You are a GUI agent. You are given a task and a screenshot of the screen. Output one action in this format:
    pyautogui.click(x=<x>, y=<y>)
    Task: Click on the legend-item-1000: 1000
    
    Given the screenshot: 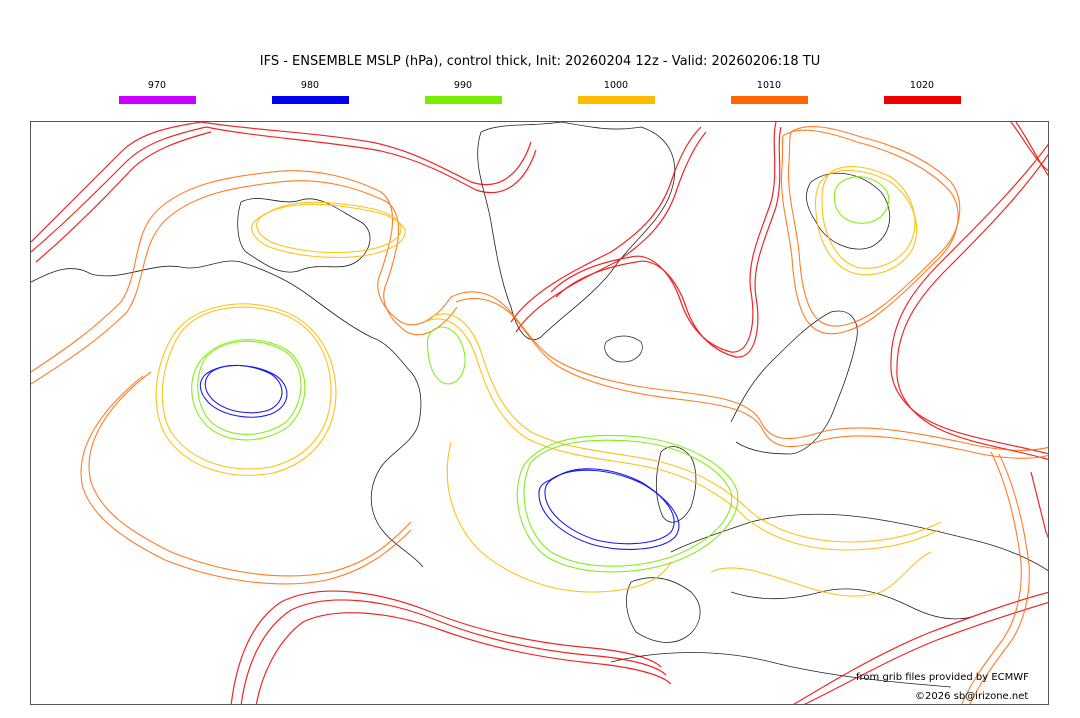 What is the action you would take?
    pyautogui.click(x=616, y=92)
    